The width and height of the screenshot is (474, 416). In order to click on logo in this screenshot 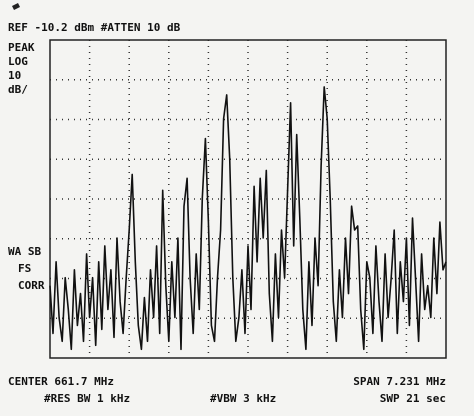, I will do `click(16, 6)`.